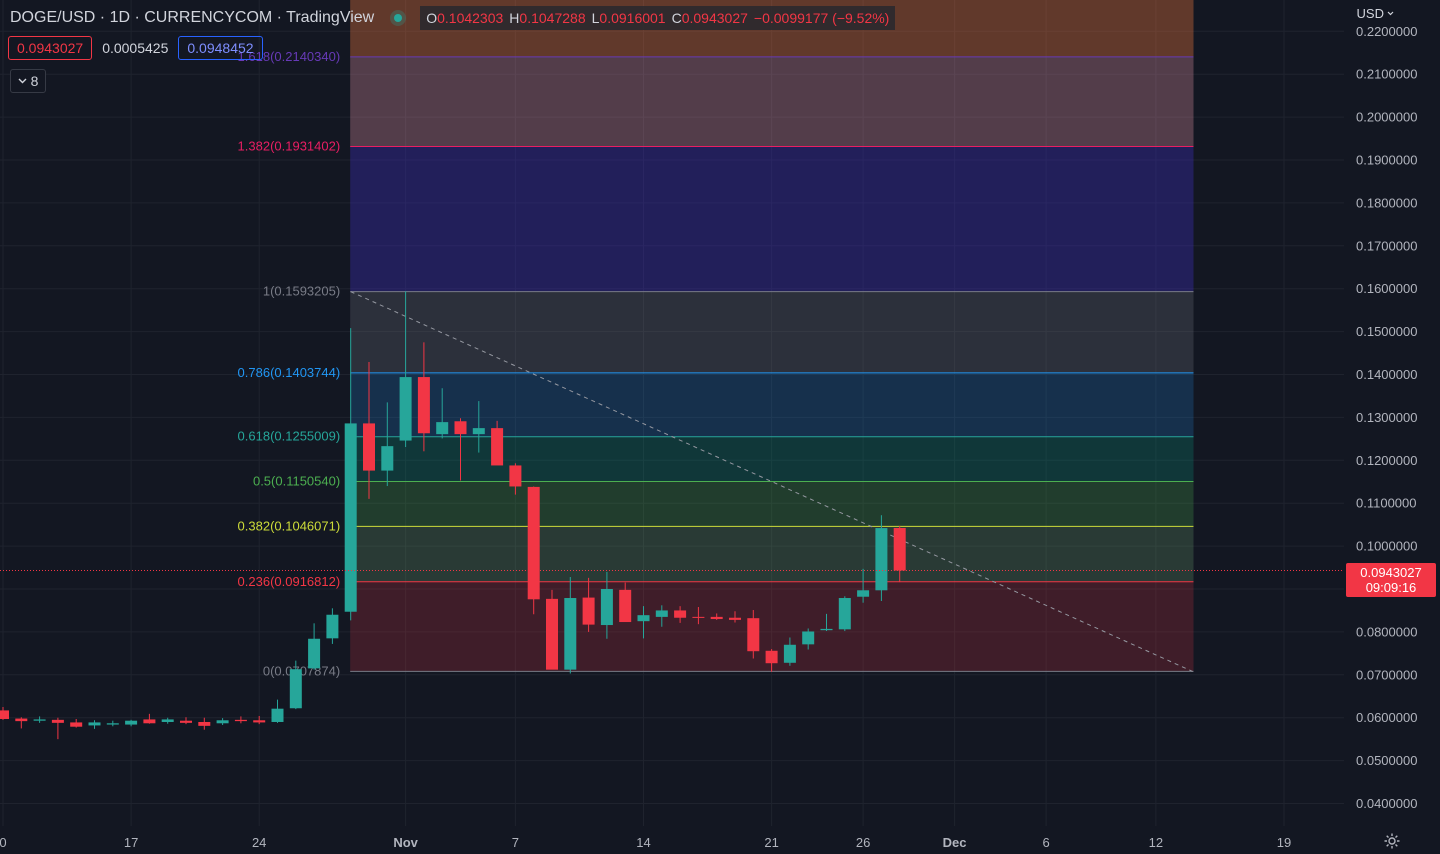  What do you see at coordinates (643, 842) in the screenshot?
I see `time-axis-label: 14` at bounding box center [643, 842].